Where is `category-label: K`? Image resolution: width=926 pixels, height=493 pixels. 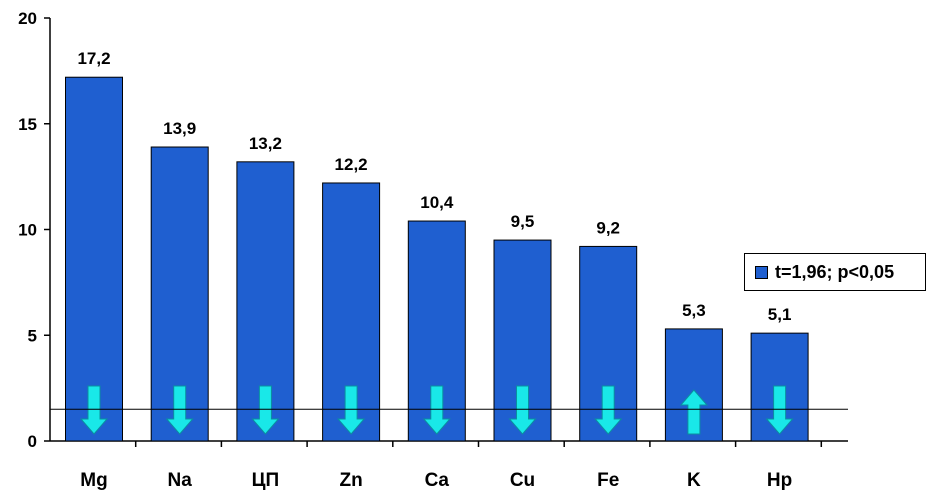
category-label: K is located at coordinates (694, 480).